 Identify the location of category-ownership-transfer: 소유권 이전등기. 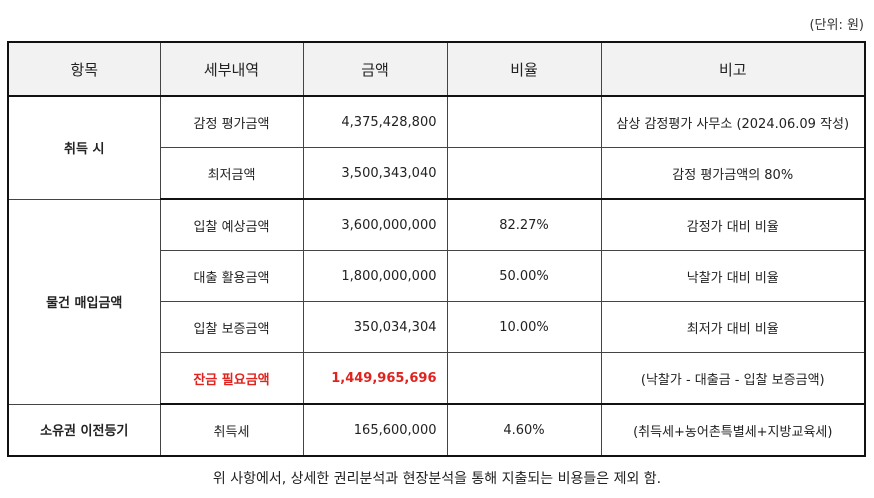
(84, 430).